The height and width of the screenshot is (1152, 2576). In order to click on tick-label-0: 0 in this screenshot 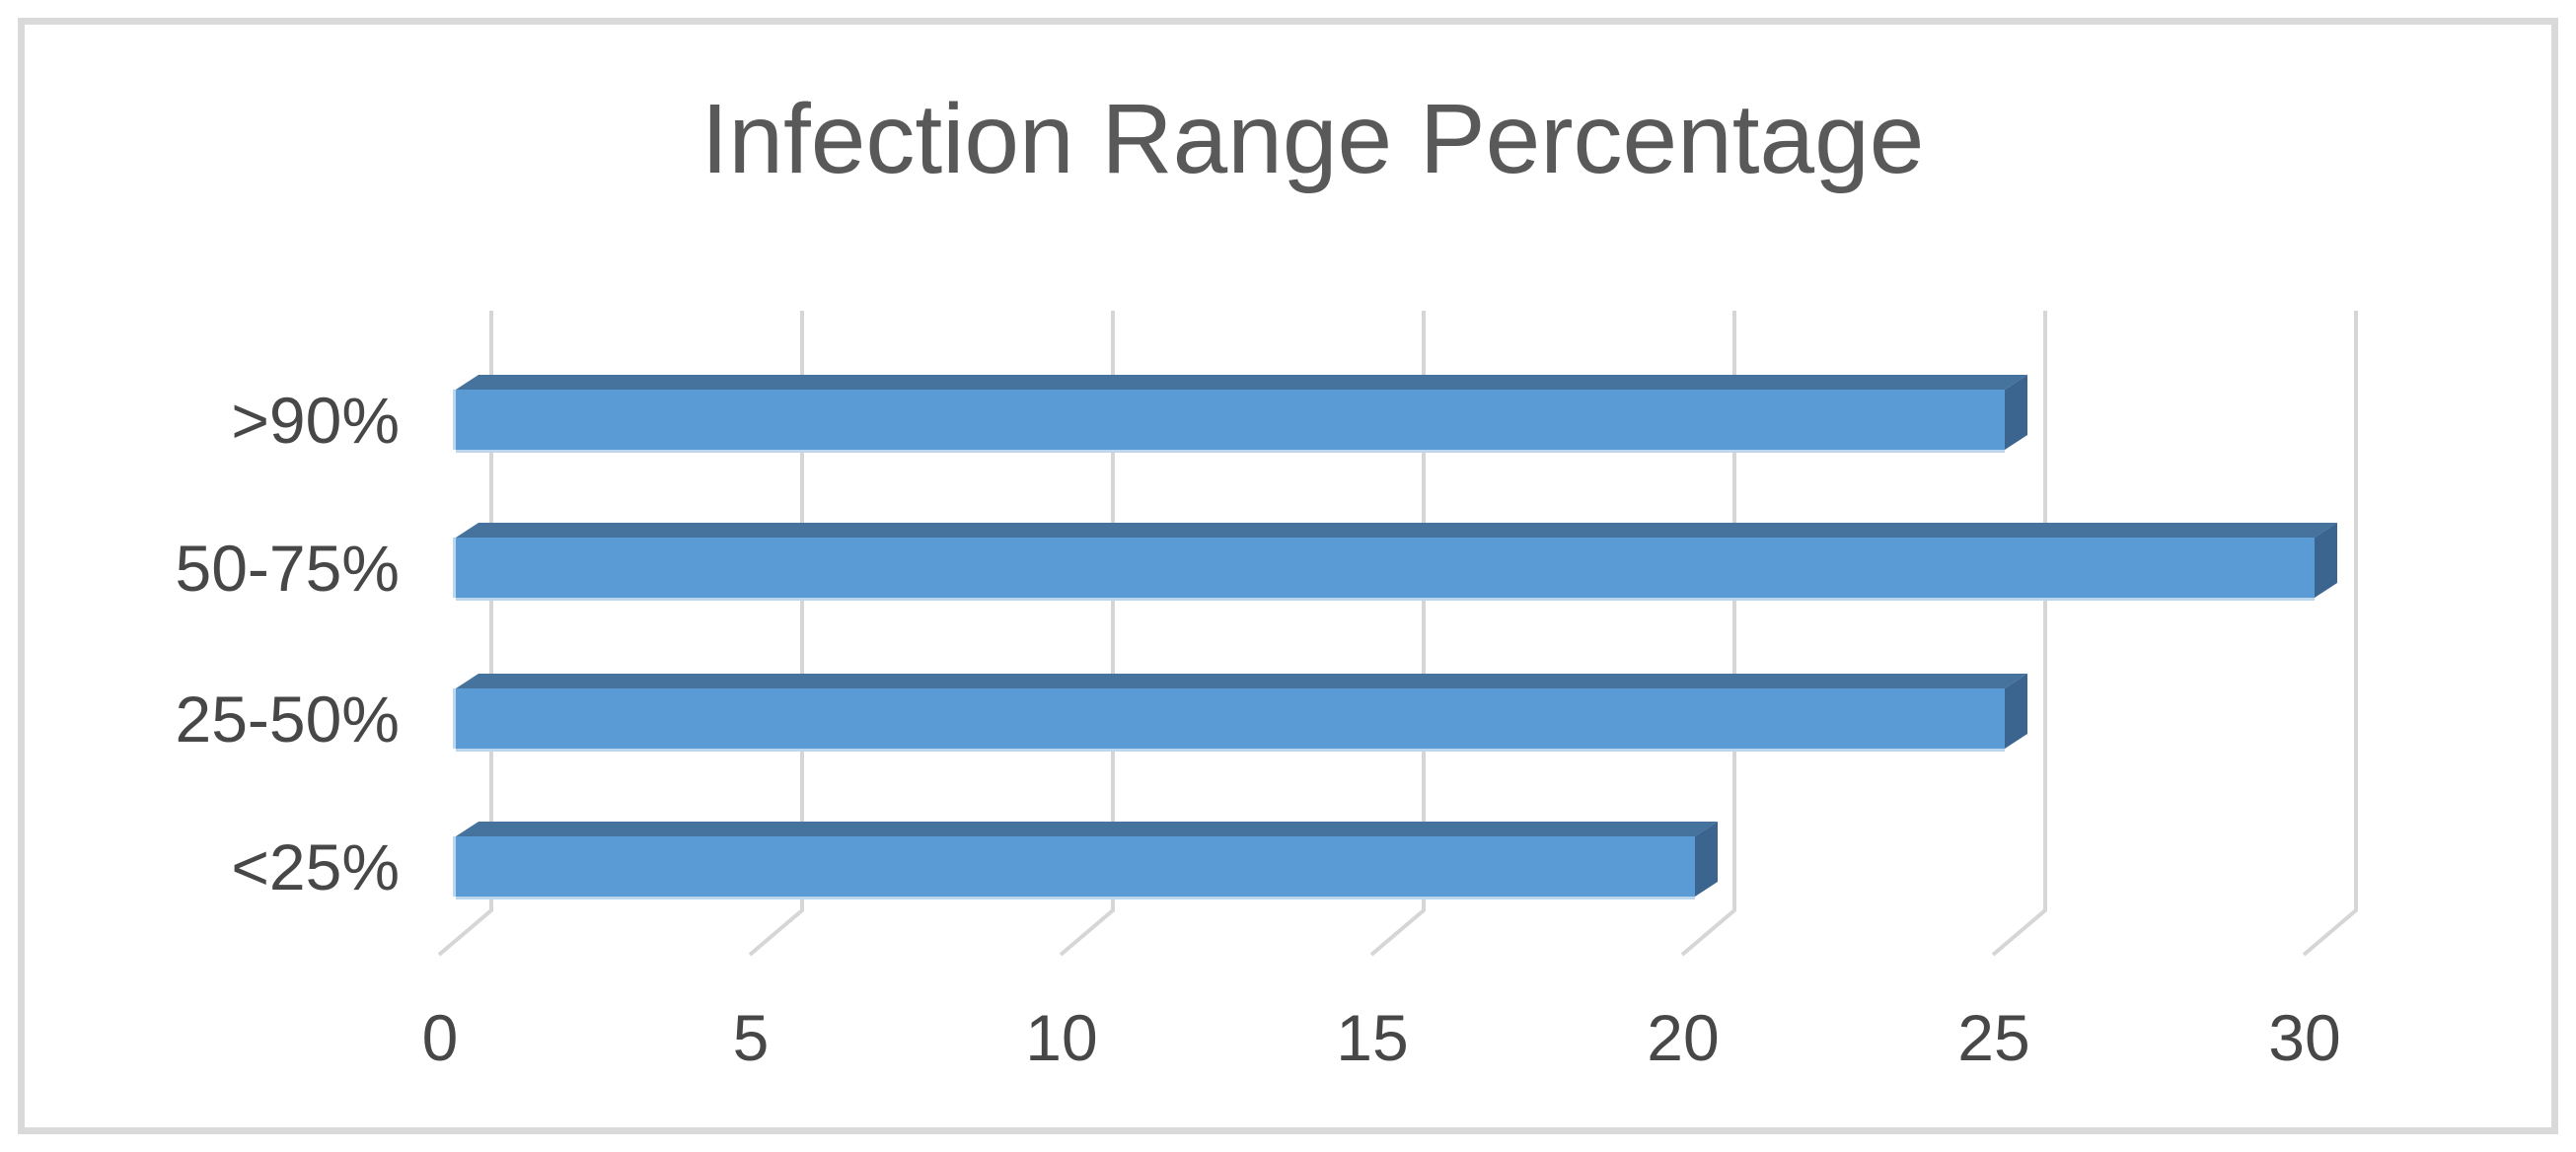, I will do `click(440, 1037)`.